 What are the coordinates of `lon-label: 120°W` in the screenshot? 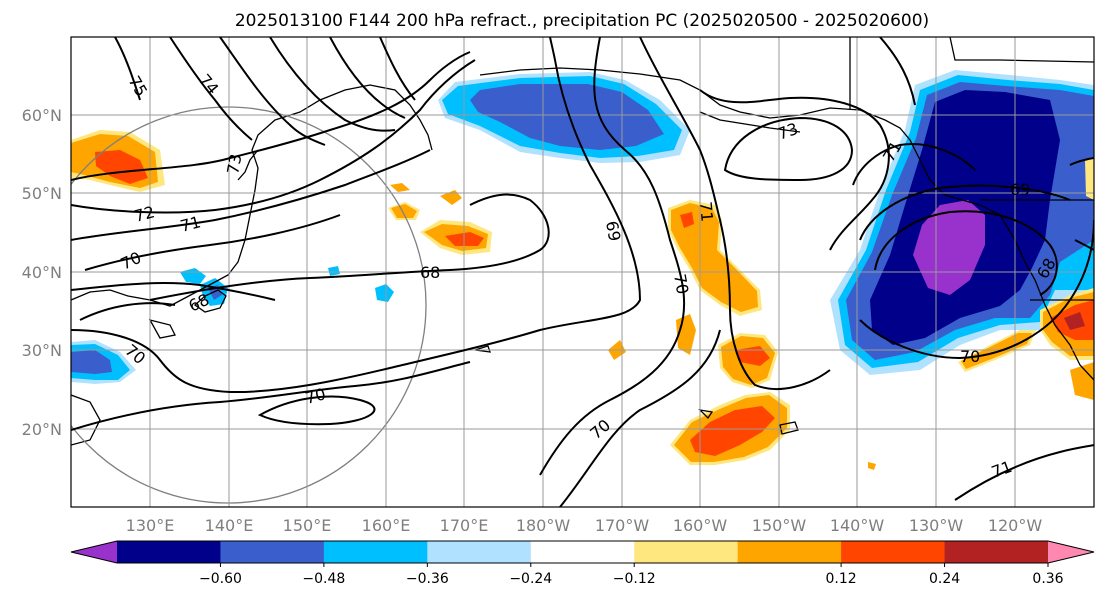 It's located at (1015, 525).